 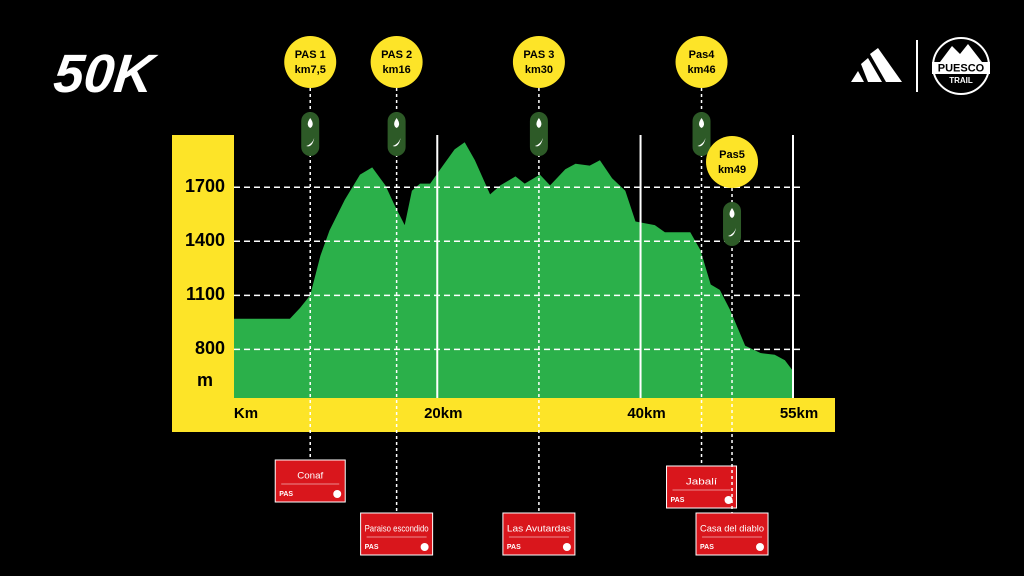 I want to click on station-km: km30, so click(x=539, y=70).